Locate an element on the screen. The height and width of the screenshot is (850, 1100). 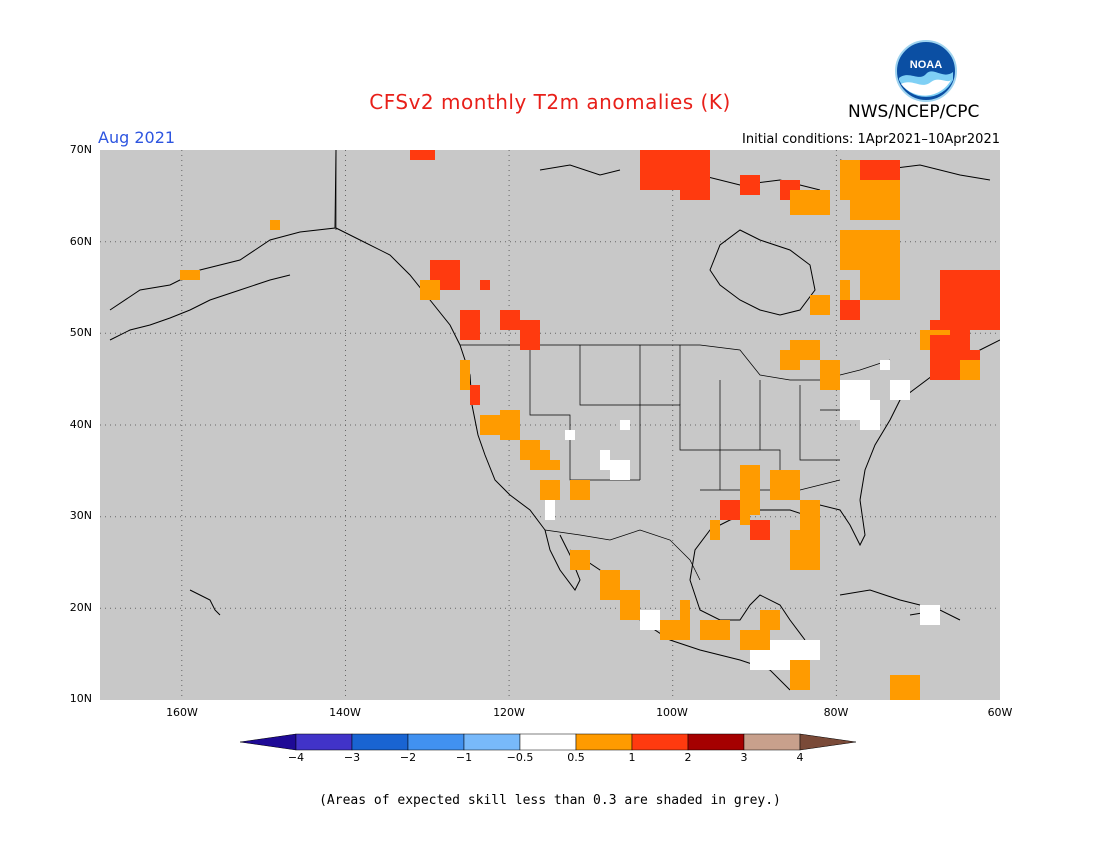
colorbar-tick-label: −0.5 is located at coordinates (520, 757).